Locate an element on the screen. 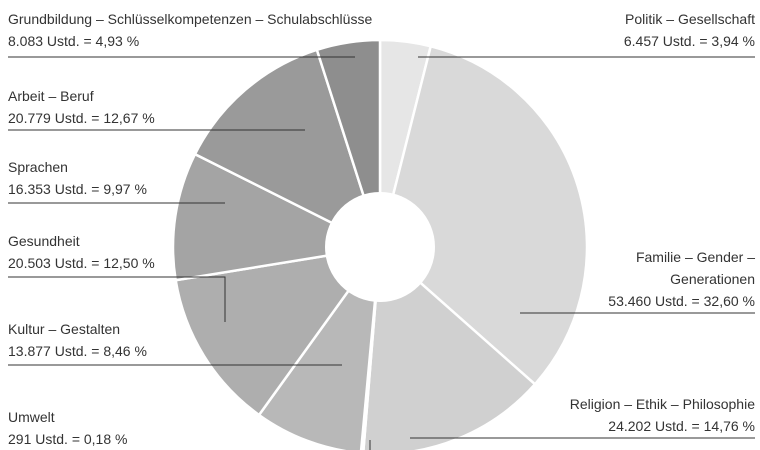  slice-label: Kultur – Gestalten 13.877 Ustd. = 8,46 % is located at coordinates (77, 340).